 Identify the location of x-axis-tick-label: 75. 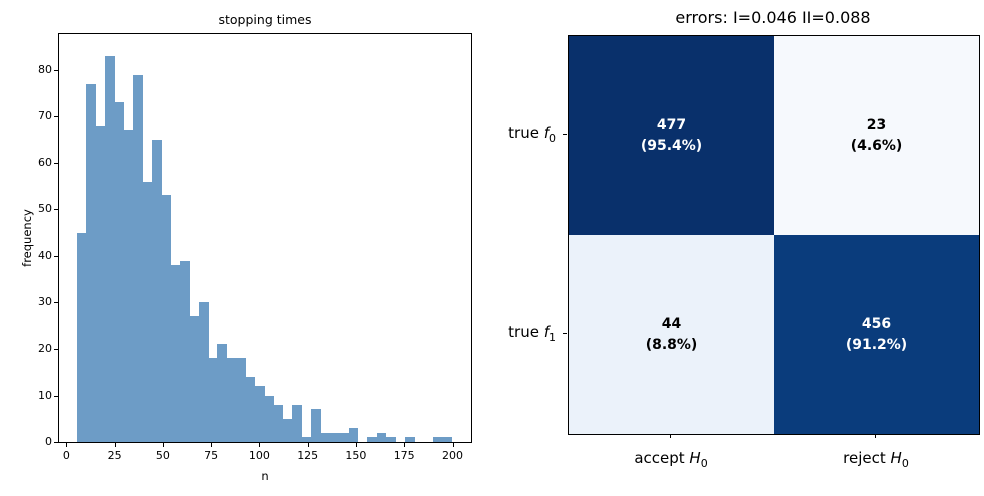
(211, 455).